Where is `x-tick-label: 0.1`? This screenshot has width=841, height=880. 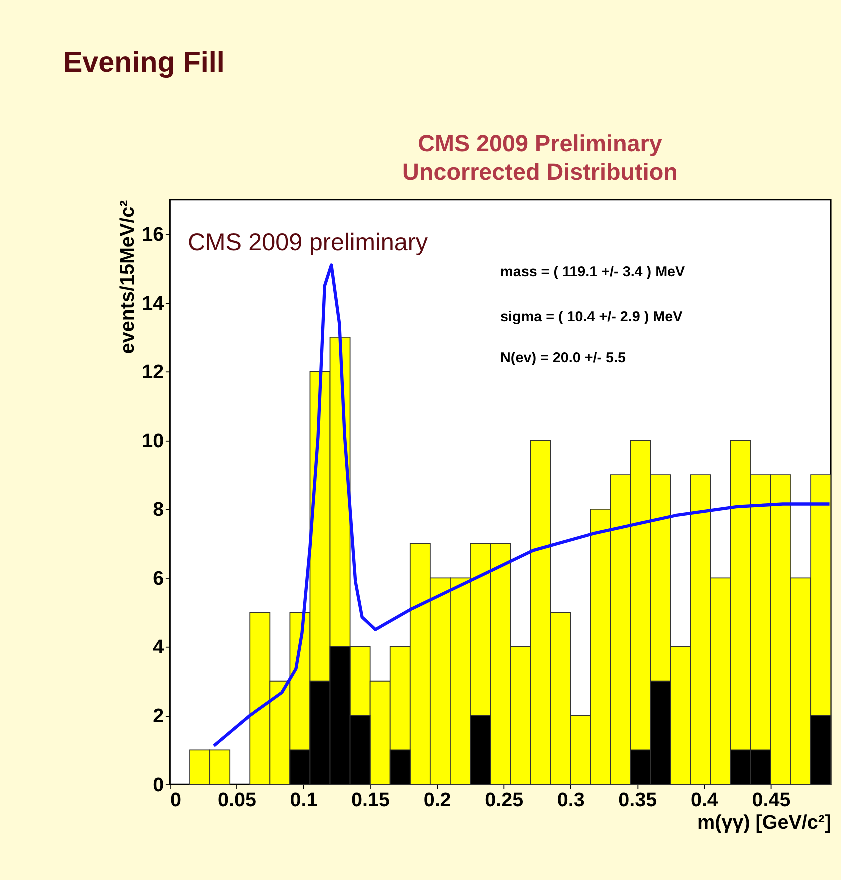 x-tick-label: 0.1 is located at coordinates (304, 801).